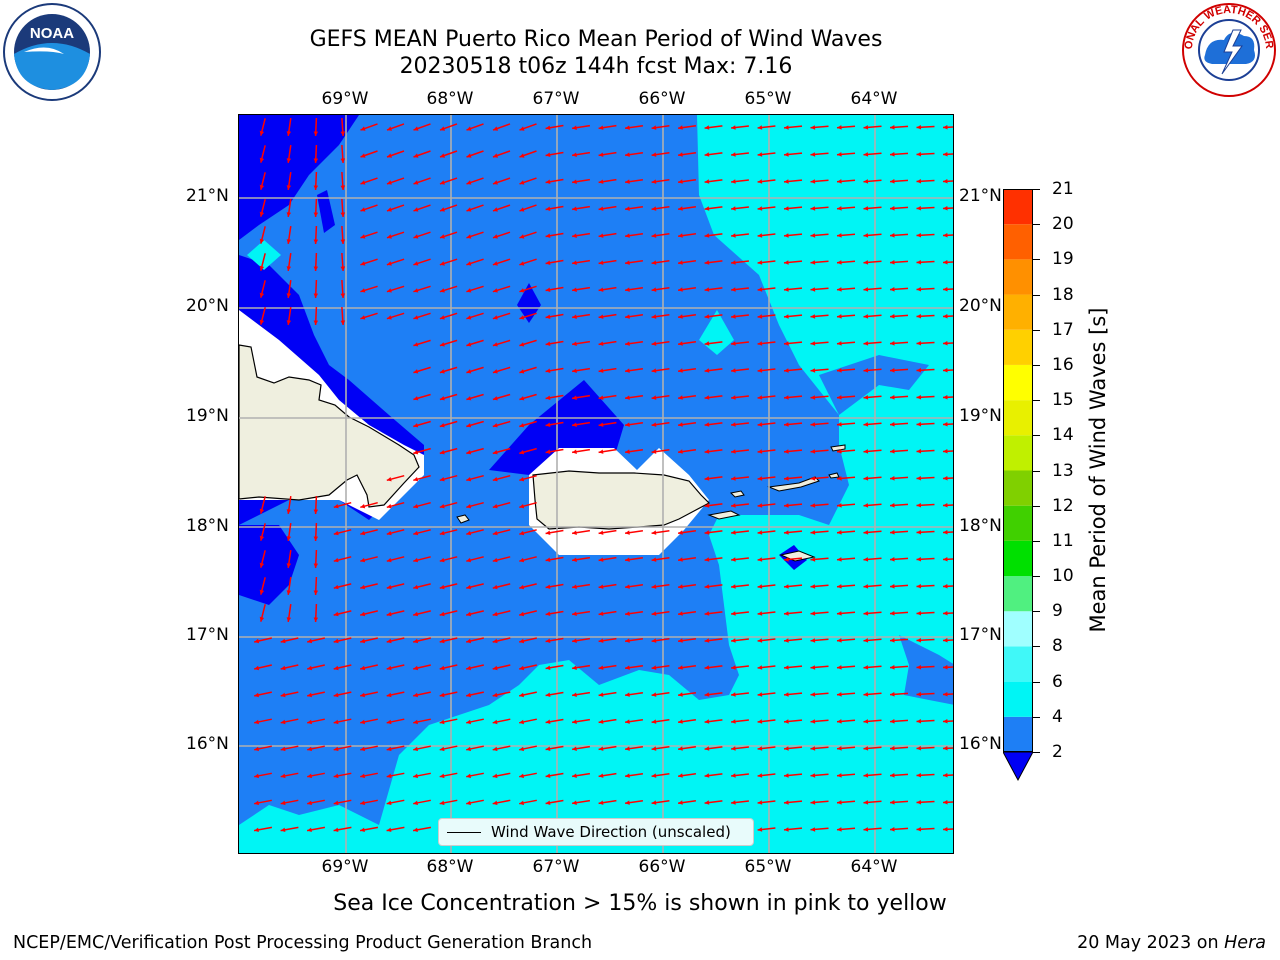 This screenshot has width=1280, height=960. What do you see at coordinates (345, 867) in the screenshot?
I see `lon-label-bottom-69: 69°W` at bounding box center [345, 867].